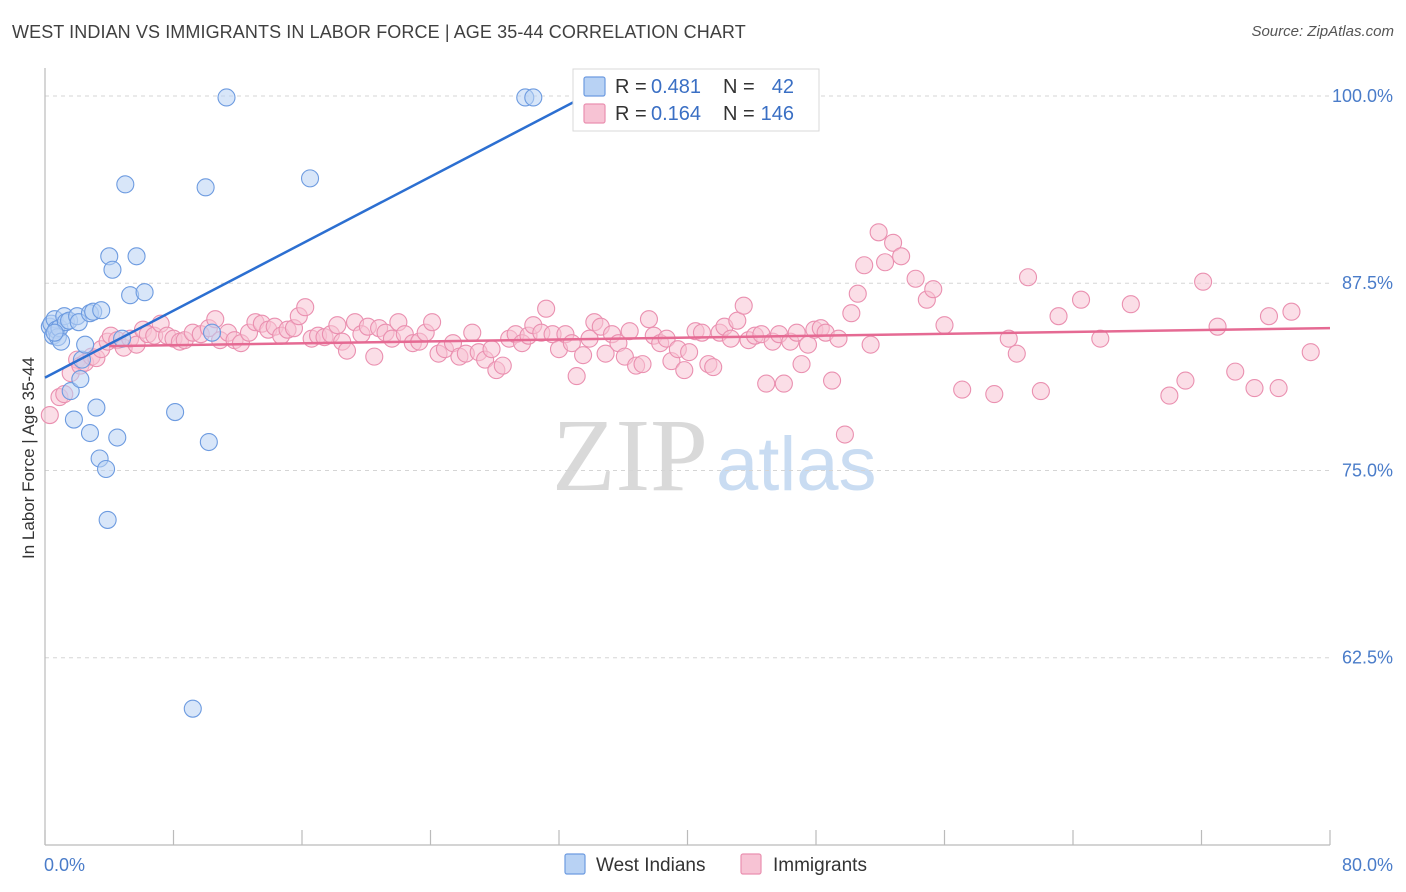 This screenshot has width=1406, height=892. I want to click on legend-swatch-west-indians, so click(594, 86).